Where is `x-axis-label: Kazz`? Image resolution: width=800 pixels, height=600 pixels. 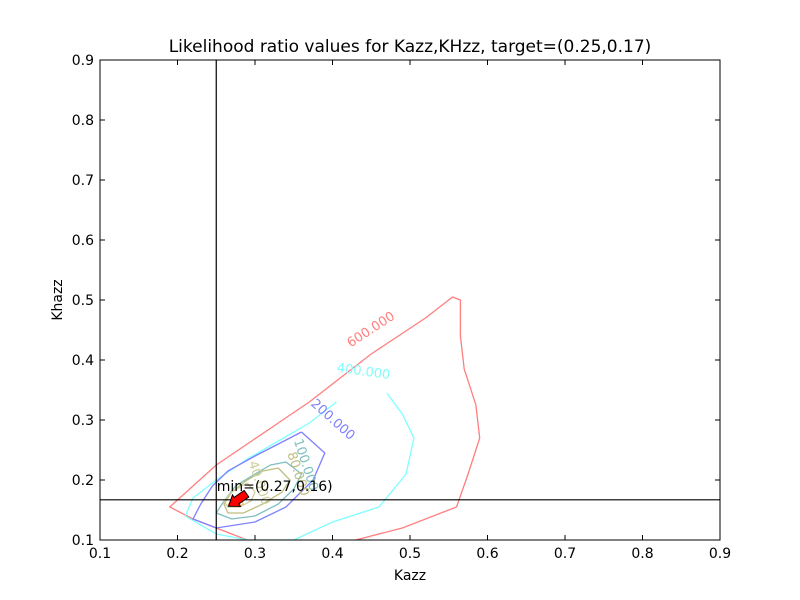 x-axis-label: Kazz is located at coordinates (410, 576).